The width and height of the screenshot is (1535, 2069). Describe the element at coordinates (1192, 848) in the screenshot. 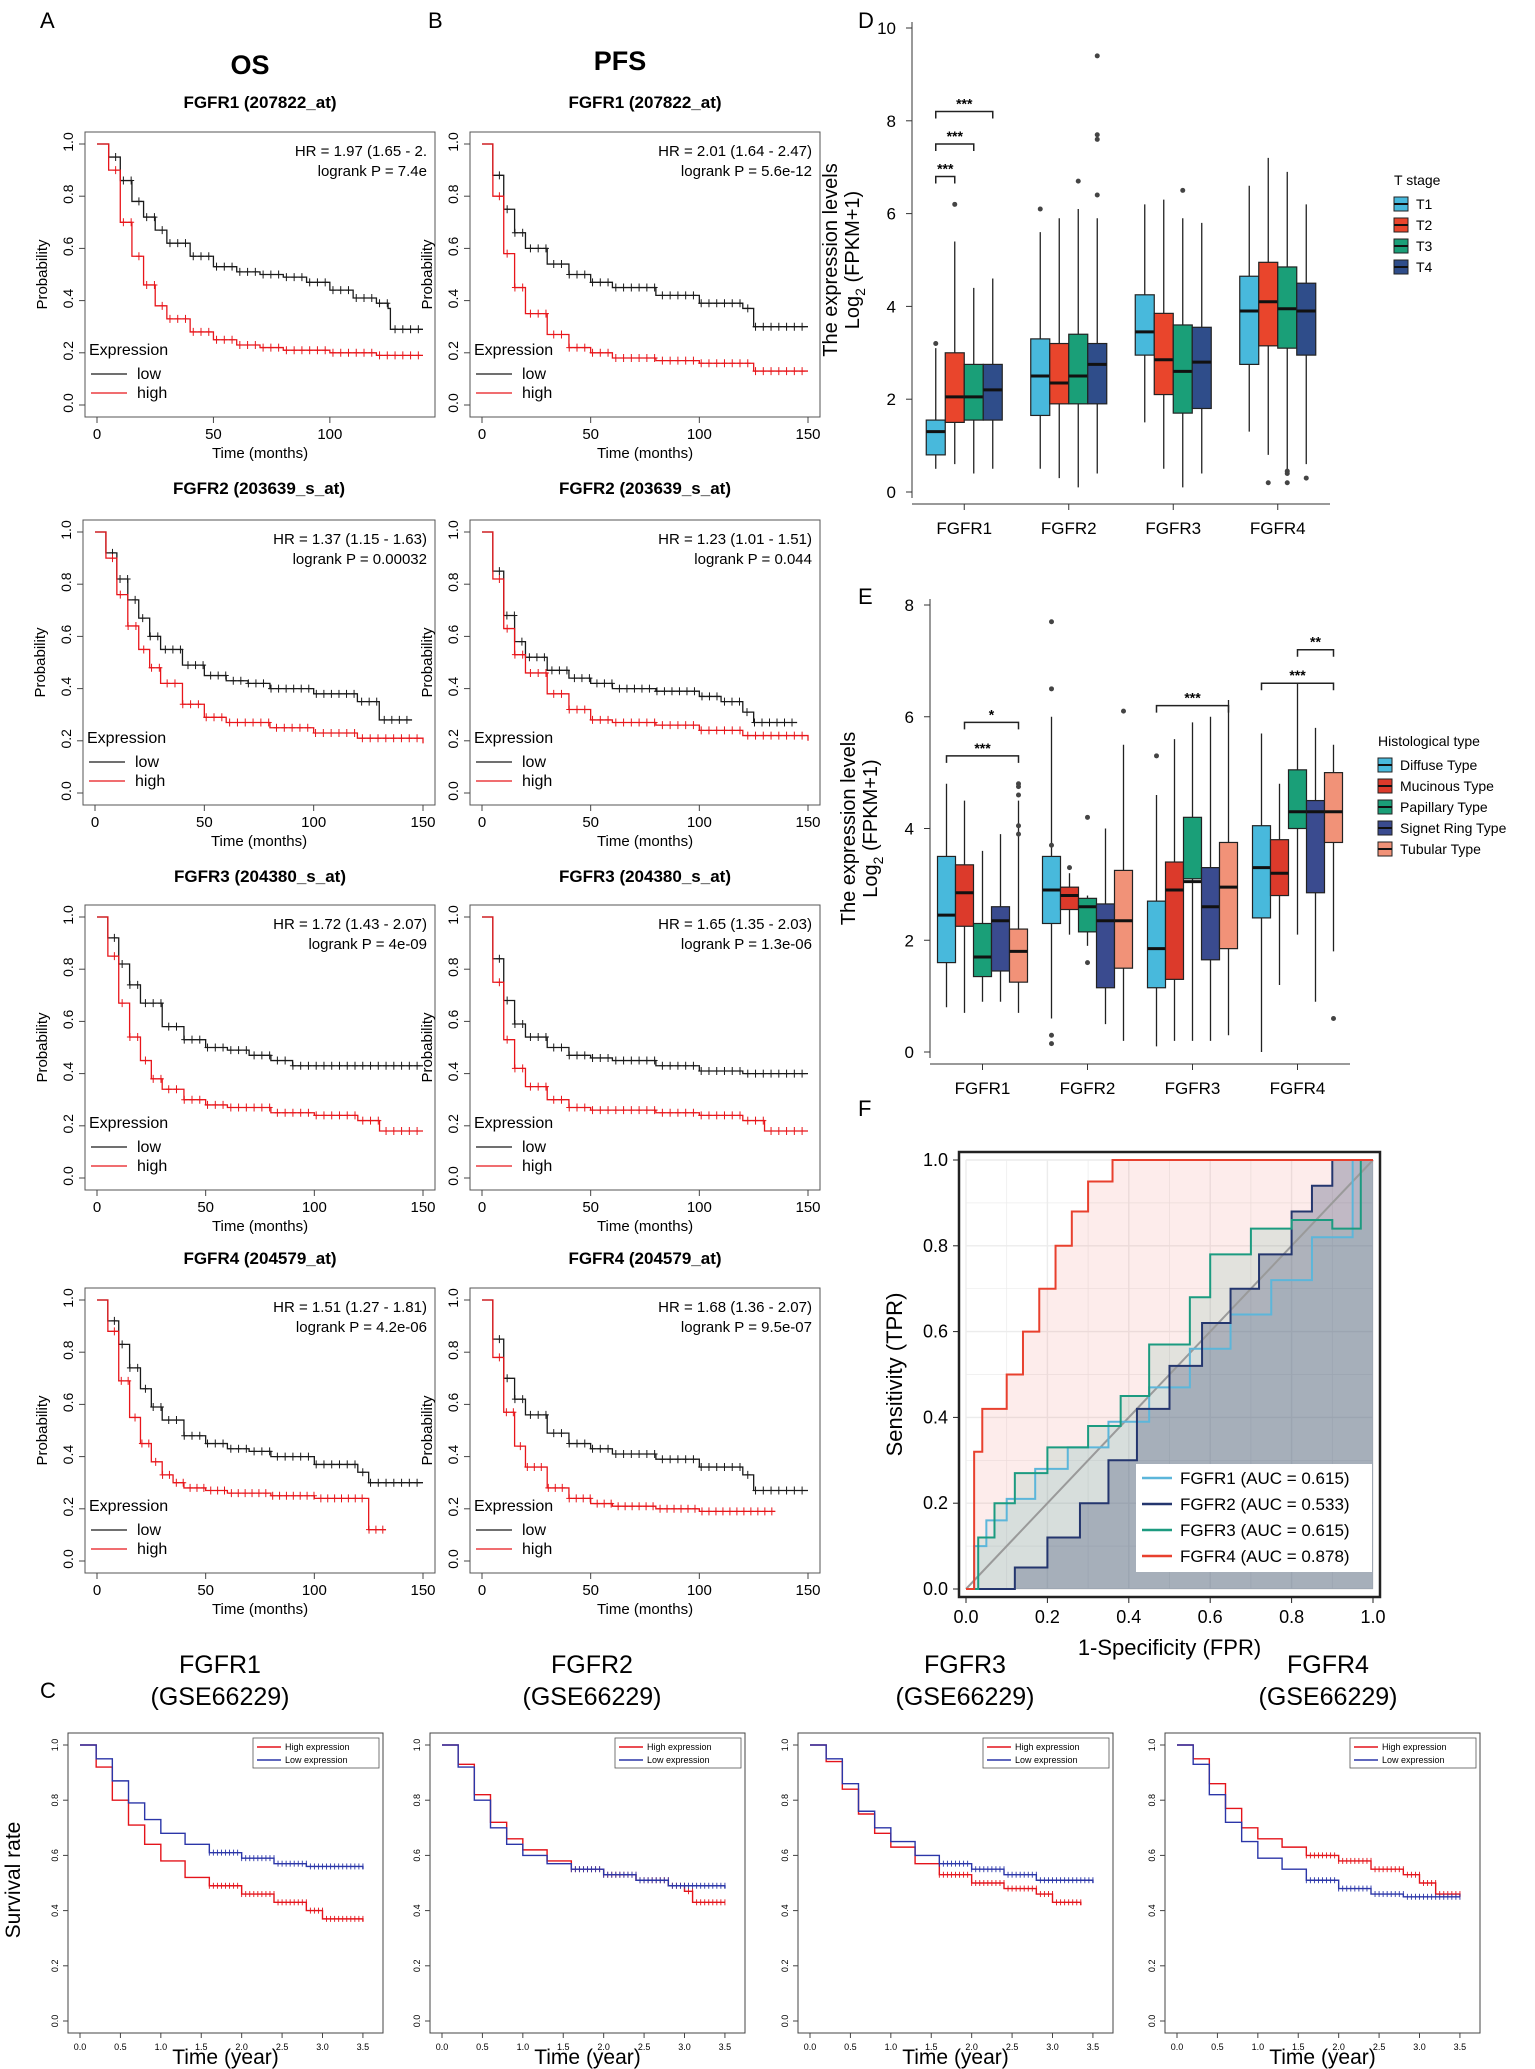

I see `box-papillary-type` at that location.